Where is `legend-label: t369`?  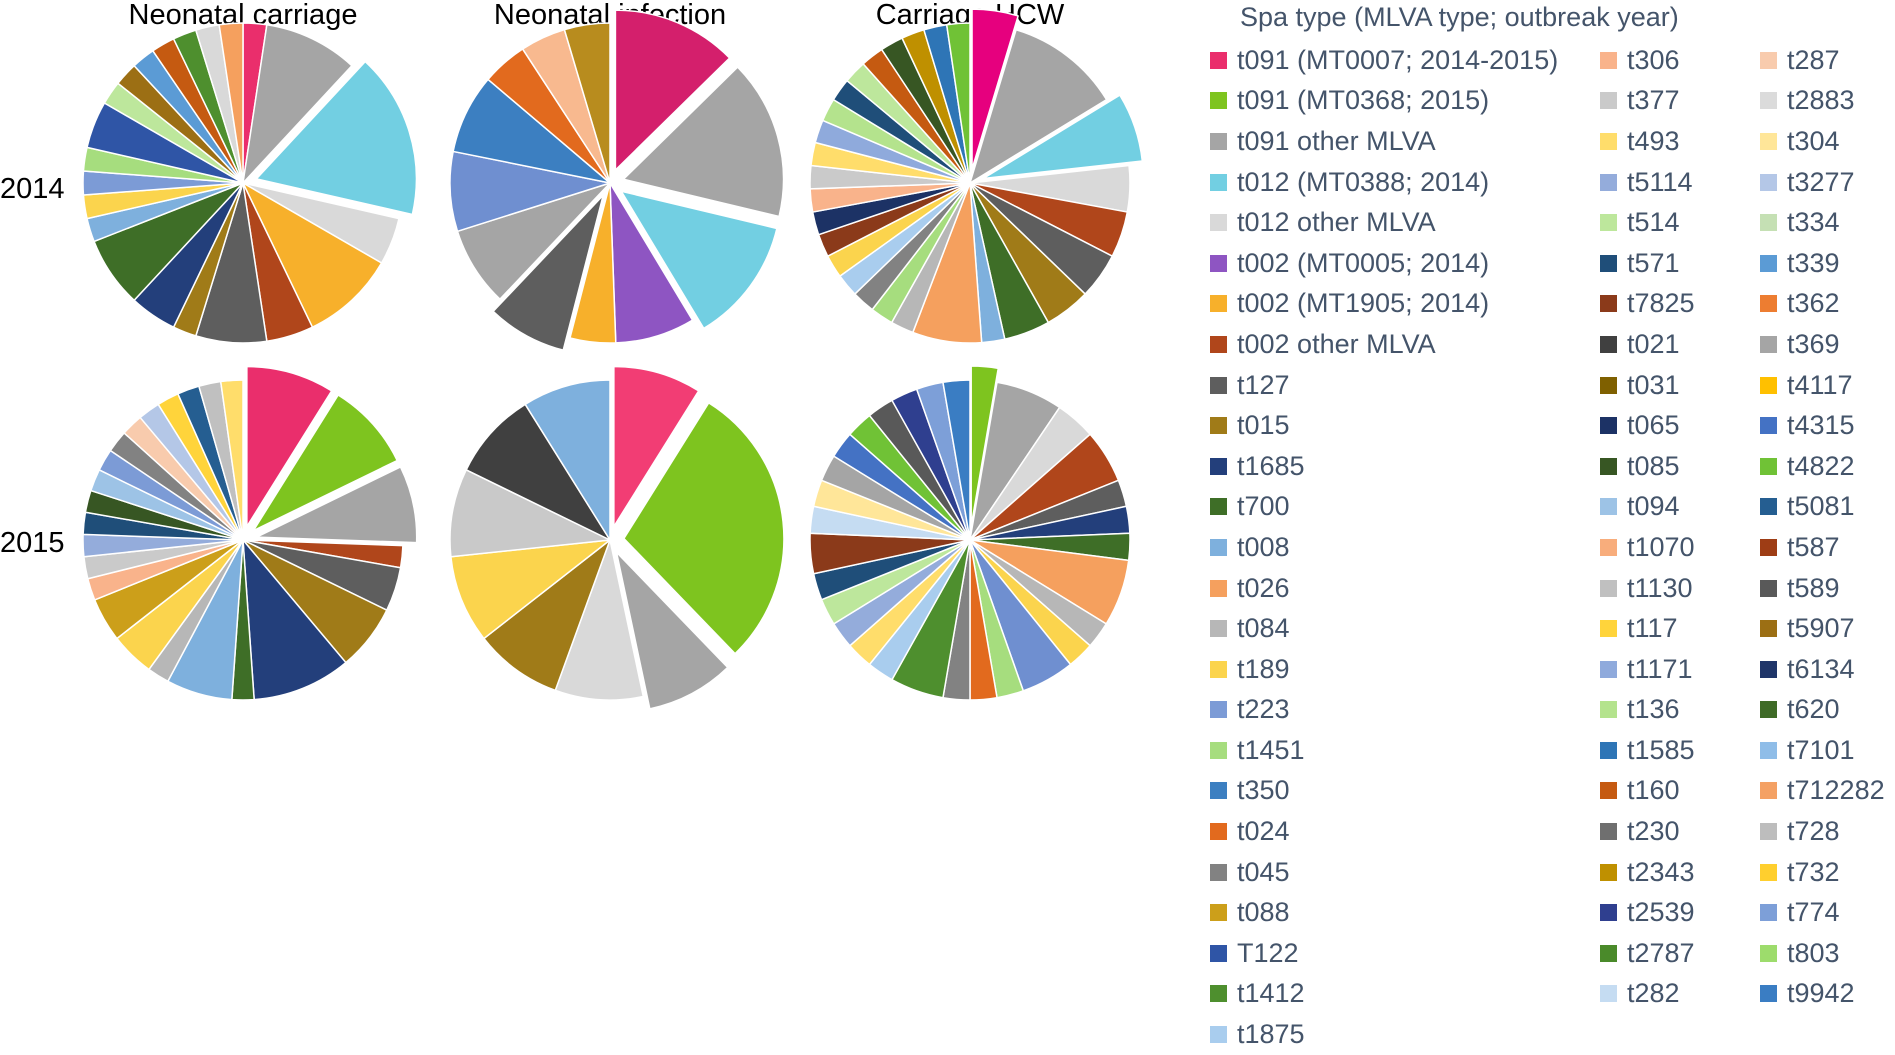 legend-label: t369 is located at coordinates (1813, 343).